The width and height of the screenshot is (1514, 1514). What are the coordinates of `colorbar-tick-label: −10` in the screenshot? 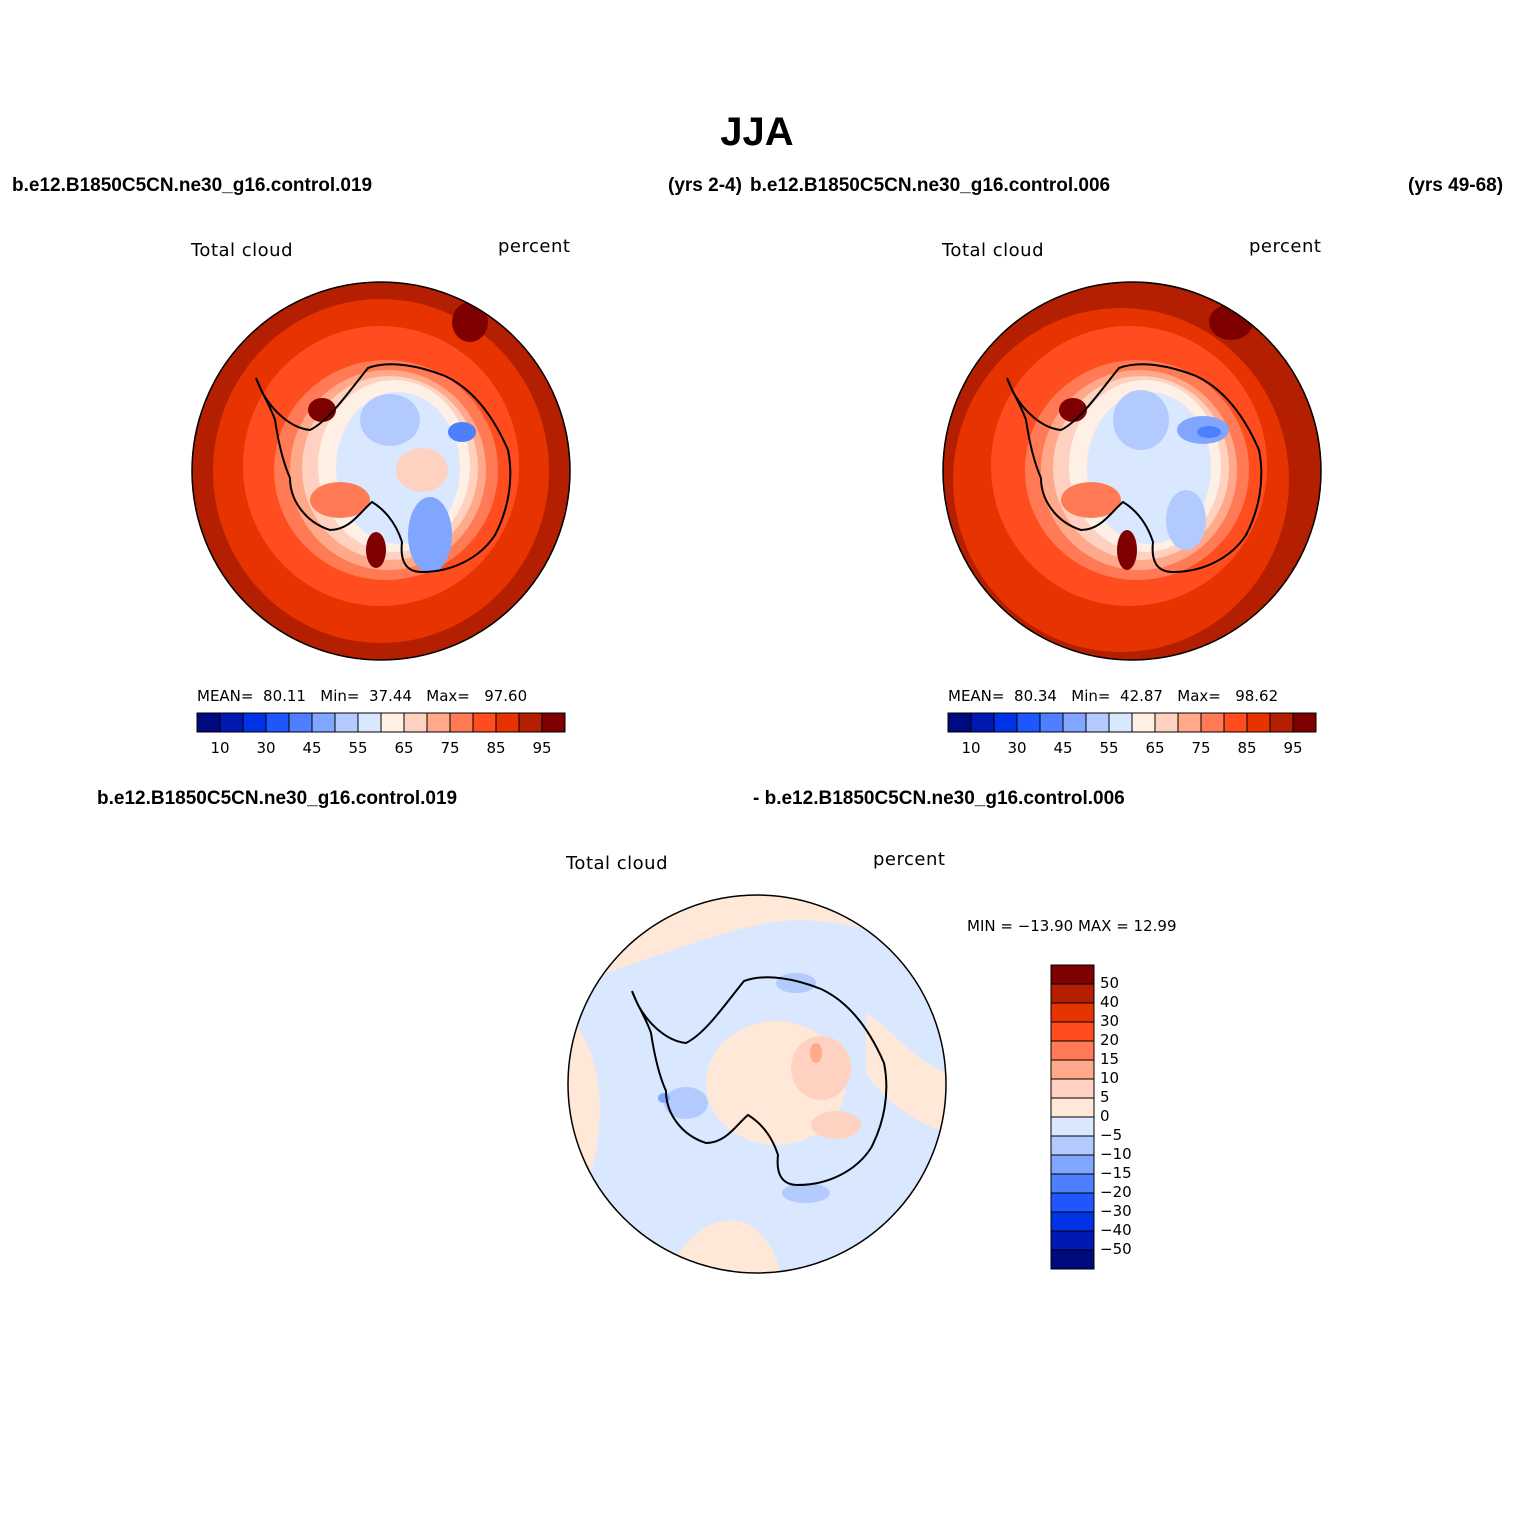 It's located at (1116, 1154).